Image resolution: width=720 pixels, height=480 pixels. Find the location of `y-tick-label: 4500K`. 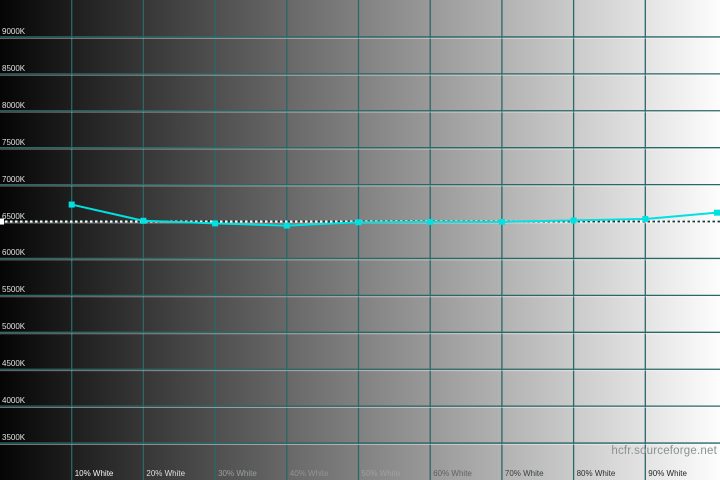

y-tick-label: 4500K is located at coordinates (14, 364).